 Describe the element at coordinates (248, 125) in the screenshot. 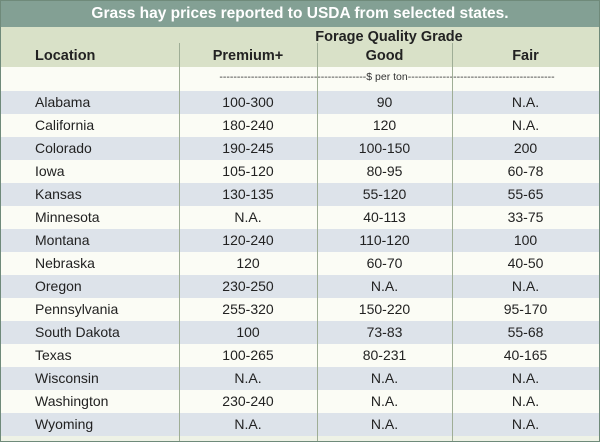

I see `premium-cell: 180-240` at that location.